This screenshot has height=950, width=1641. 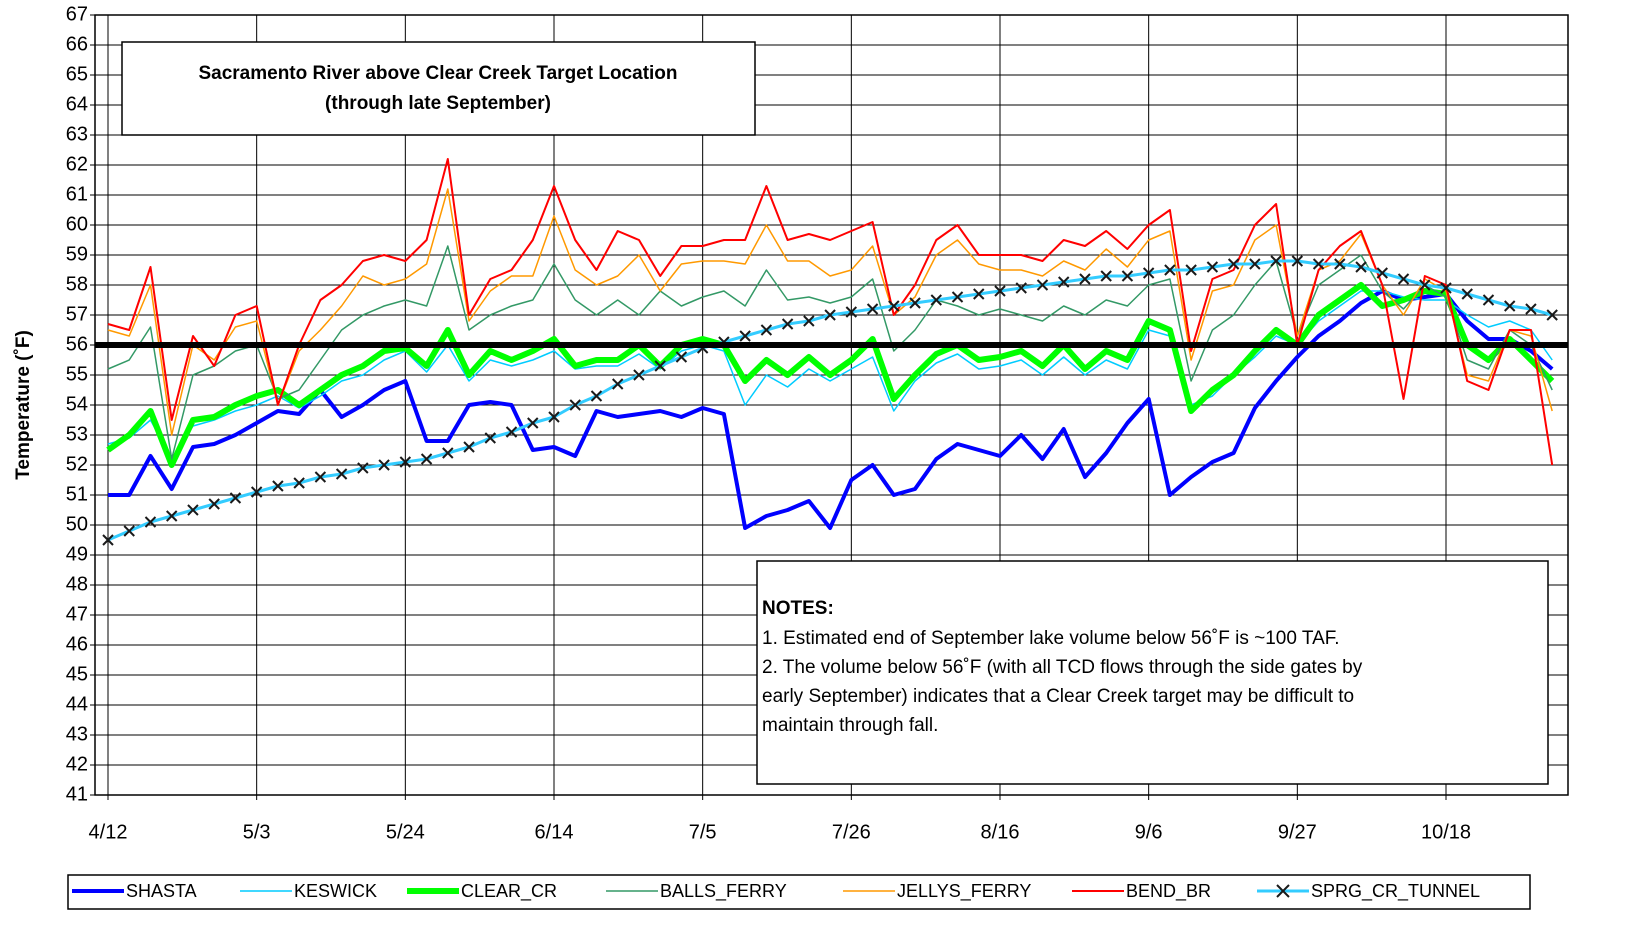 I want to click on y-tick-label: 50, so click(x=77, y=524).